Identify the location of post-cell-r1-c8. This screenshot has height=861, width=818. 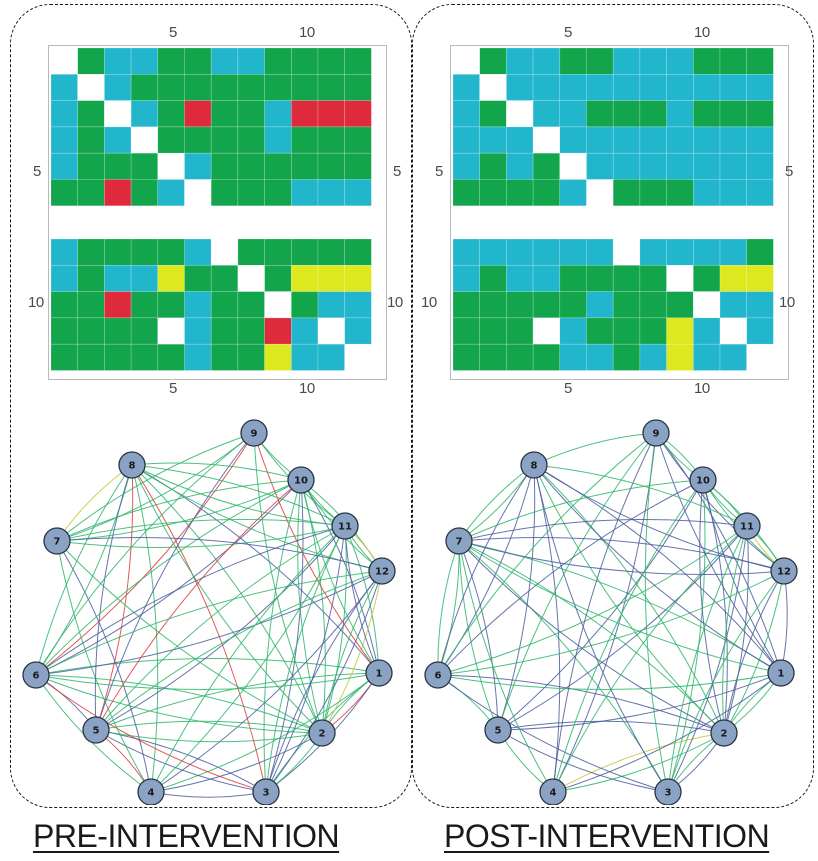
(653, 61).